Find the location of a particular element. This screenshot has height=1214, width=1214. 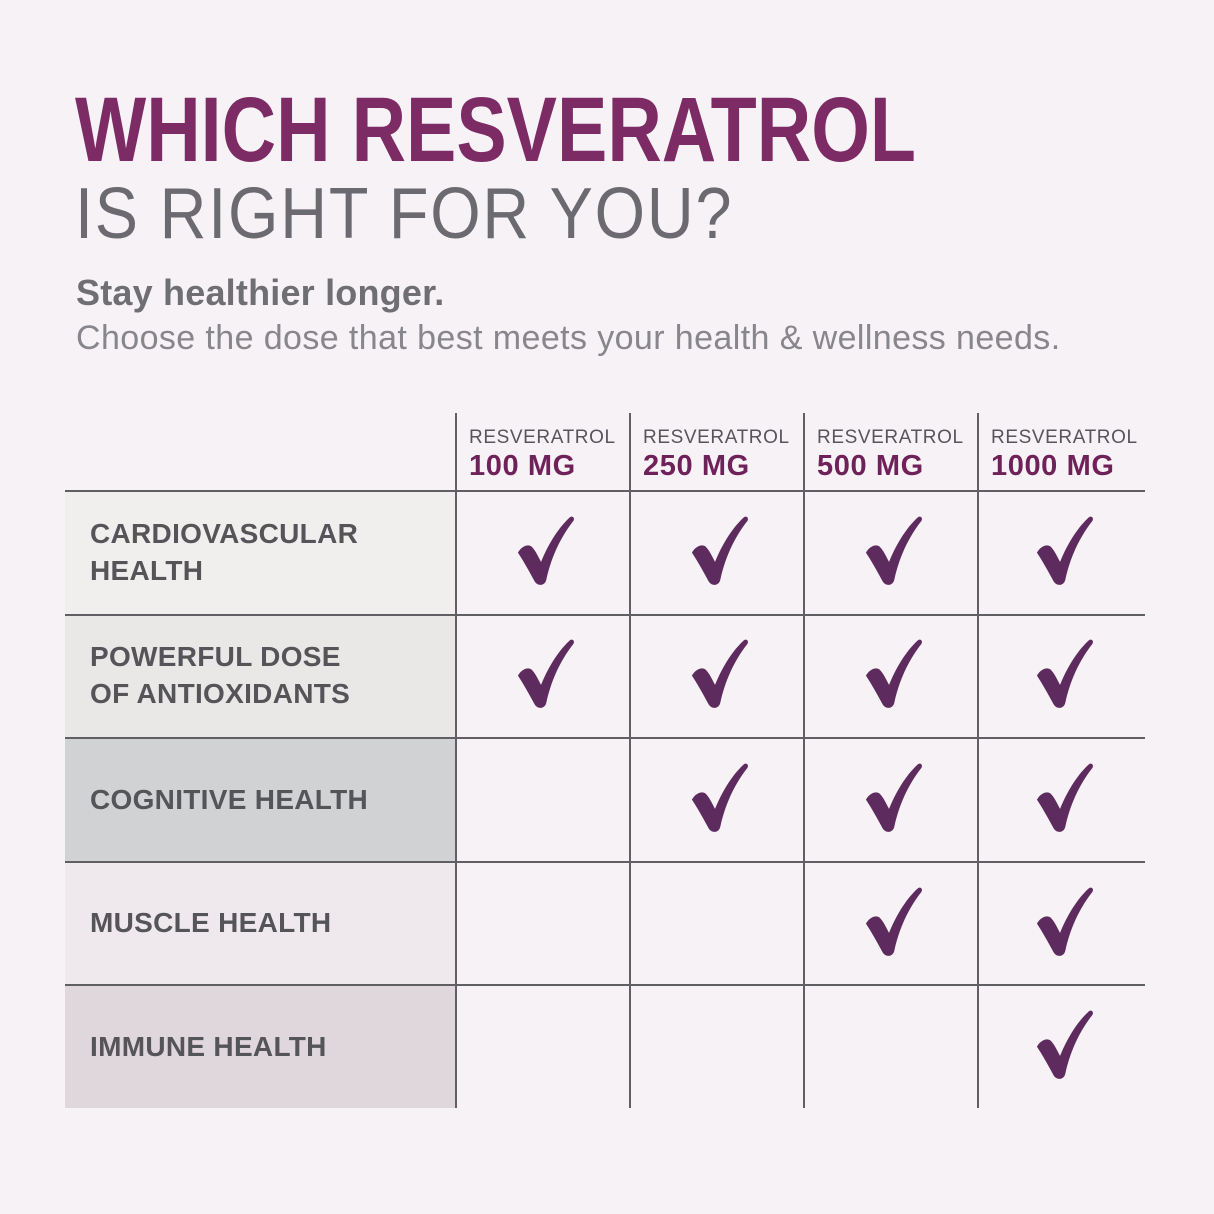

cell-cardiovascular-1000mg is located at coordinates (1061, 552).